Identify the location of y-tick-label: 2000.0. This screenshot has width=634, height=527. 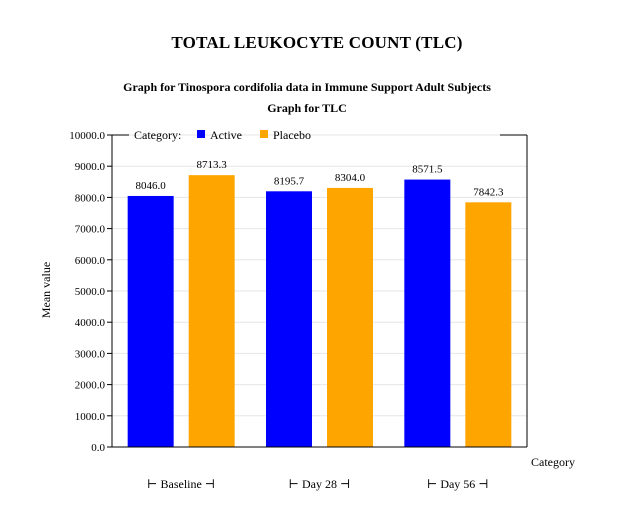
(90, 386).